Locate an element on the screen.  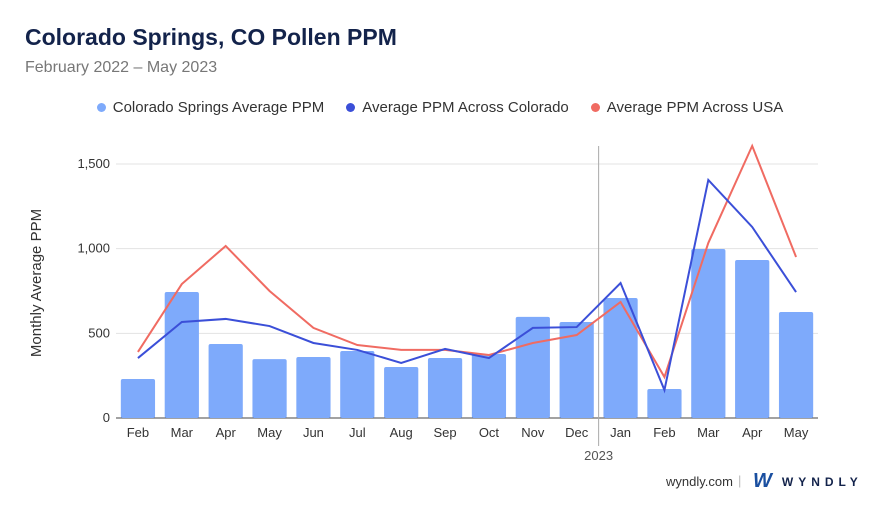
x-tick-label: Aug is located at coordinates (401, 432).